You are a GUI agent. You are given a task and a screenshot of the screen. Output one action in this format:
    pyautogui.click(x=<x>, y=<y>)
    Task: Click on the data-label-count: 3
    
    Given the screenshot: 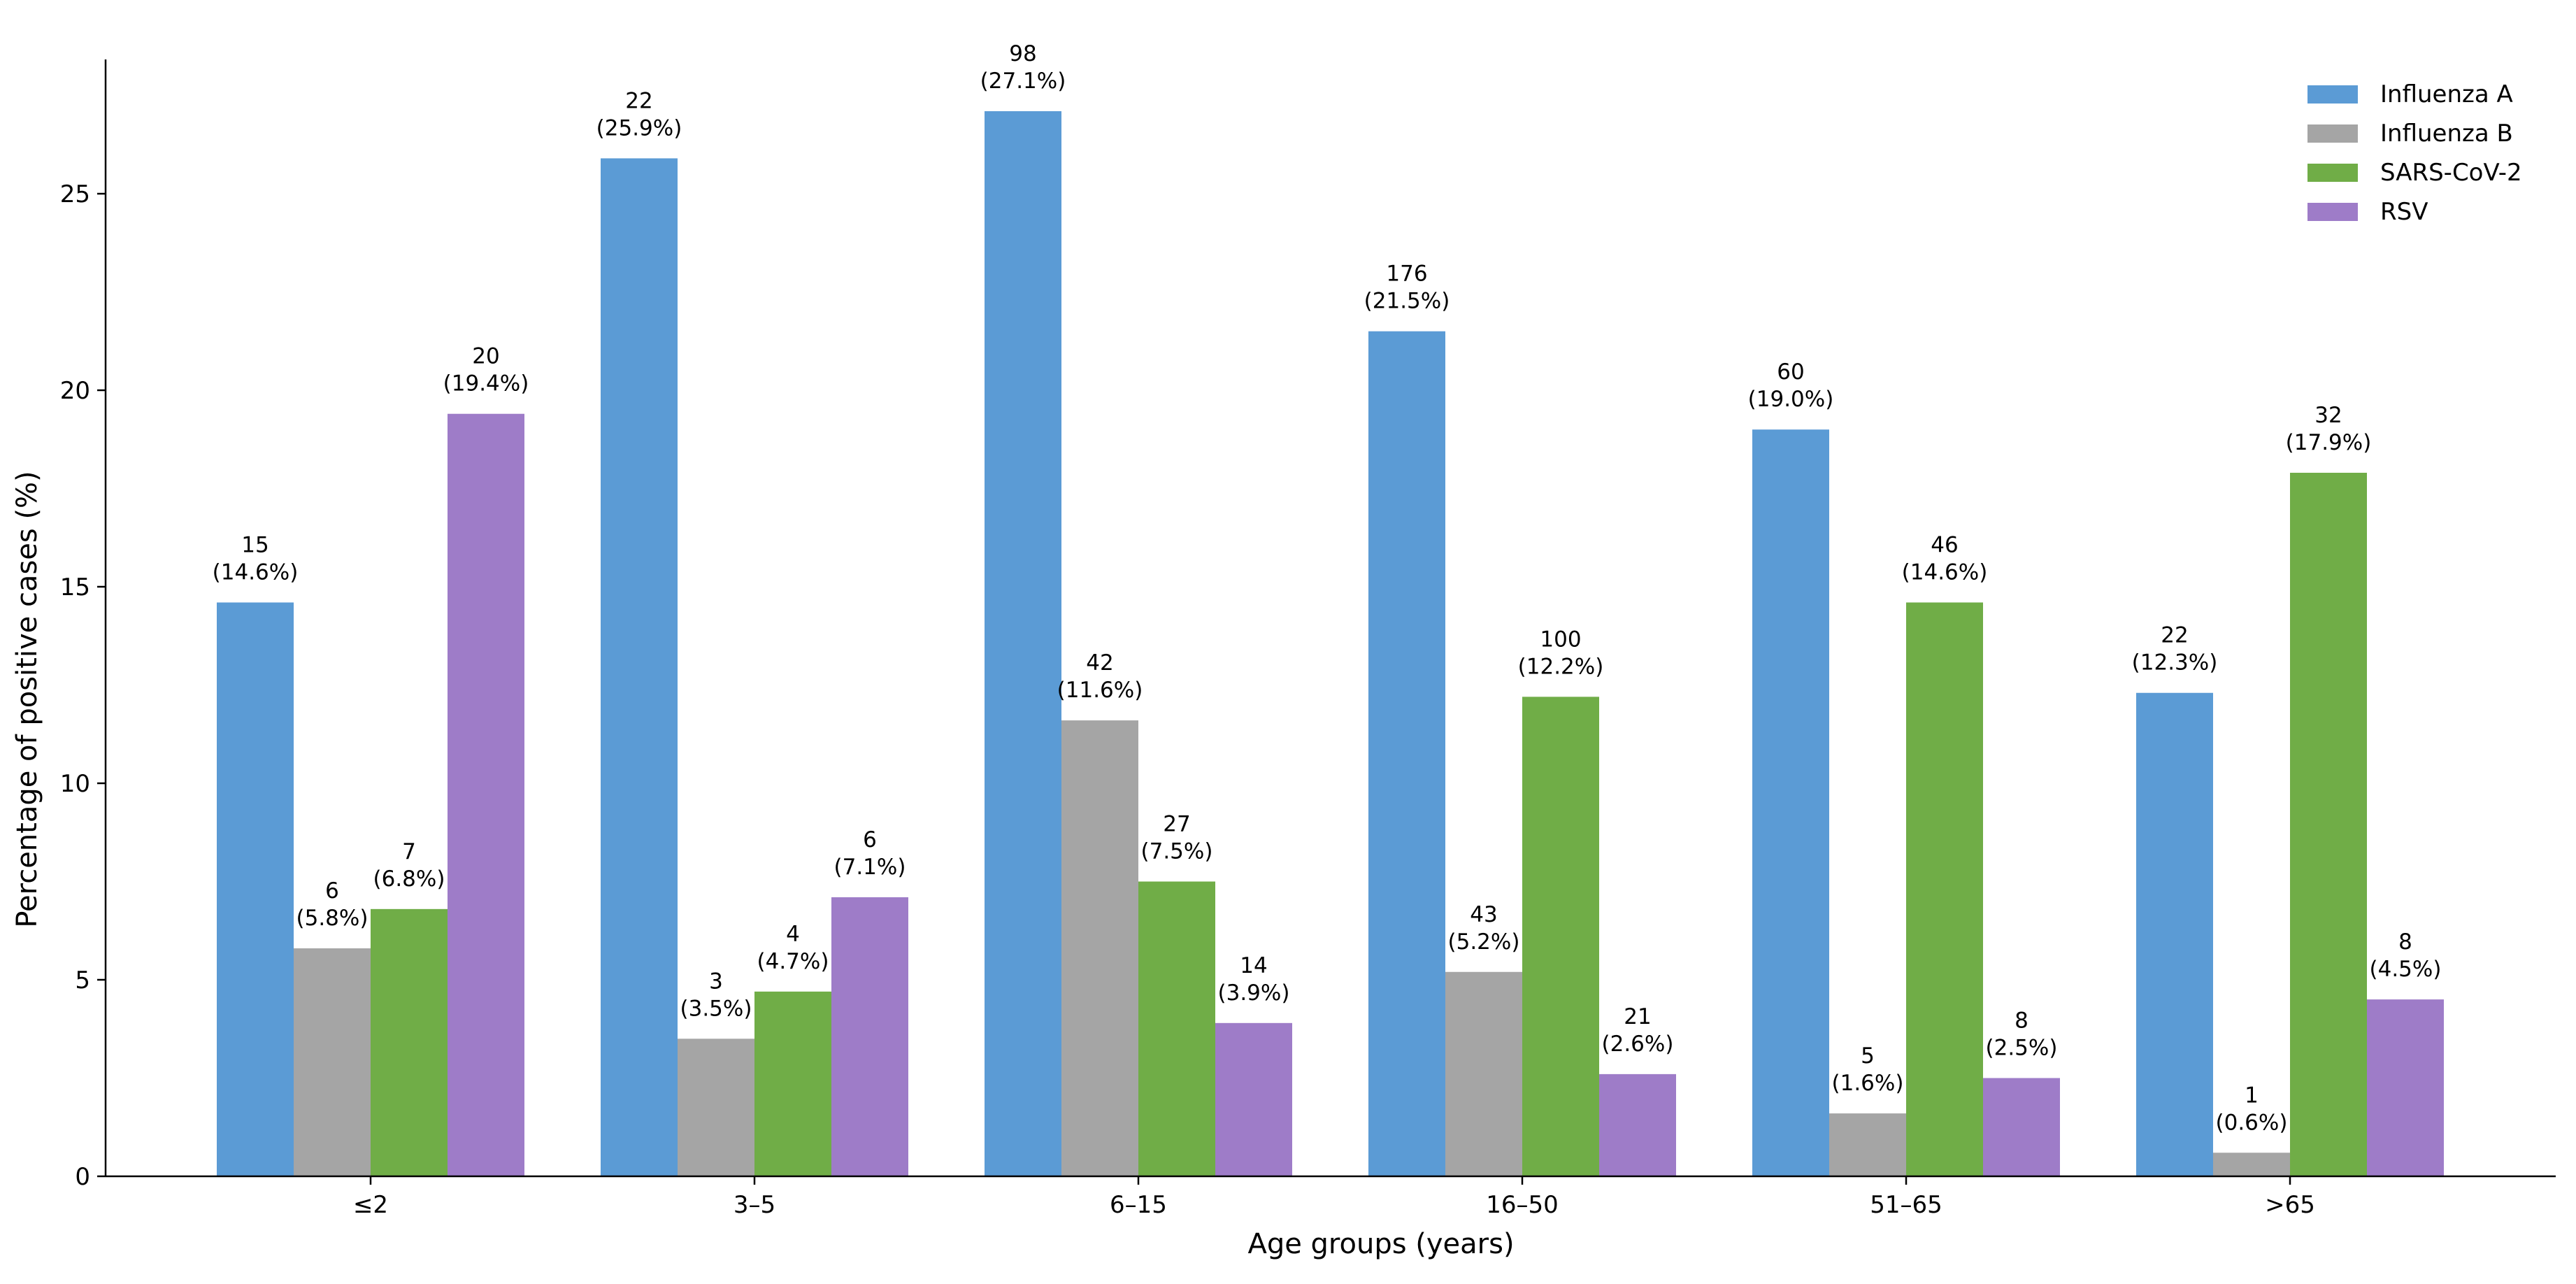 What is the action you would take?
    pyautogui.click(x=716, y=981)
    